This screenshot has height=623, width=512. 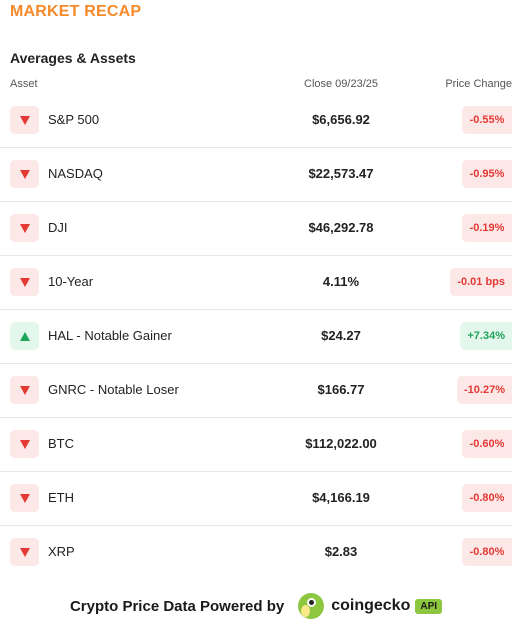 I want to click on price-change-badge: -0.60%, so click(x=487, y=444).